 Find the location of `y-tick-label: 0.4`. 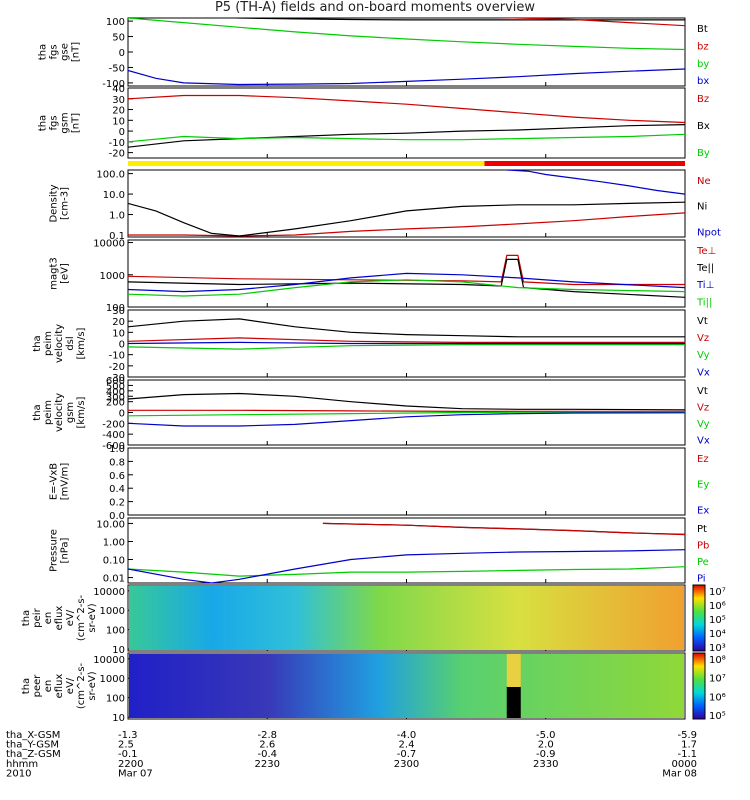

y-tick-label: 0.4 is located at coordinates (117, 489).